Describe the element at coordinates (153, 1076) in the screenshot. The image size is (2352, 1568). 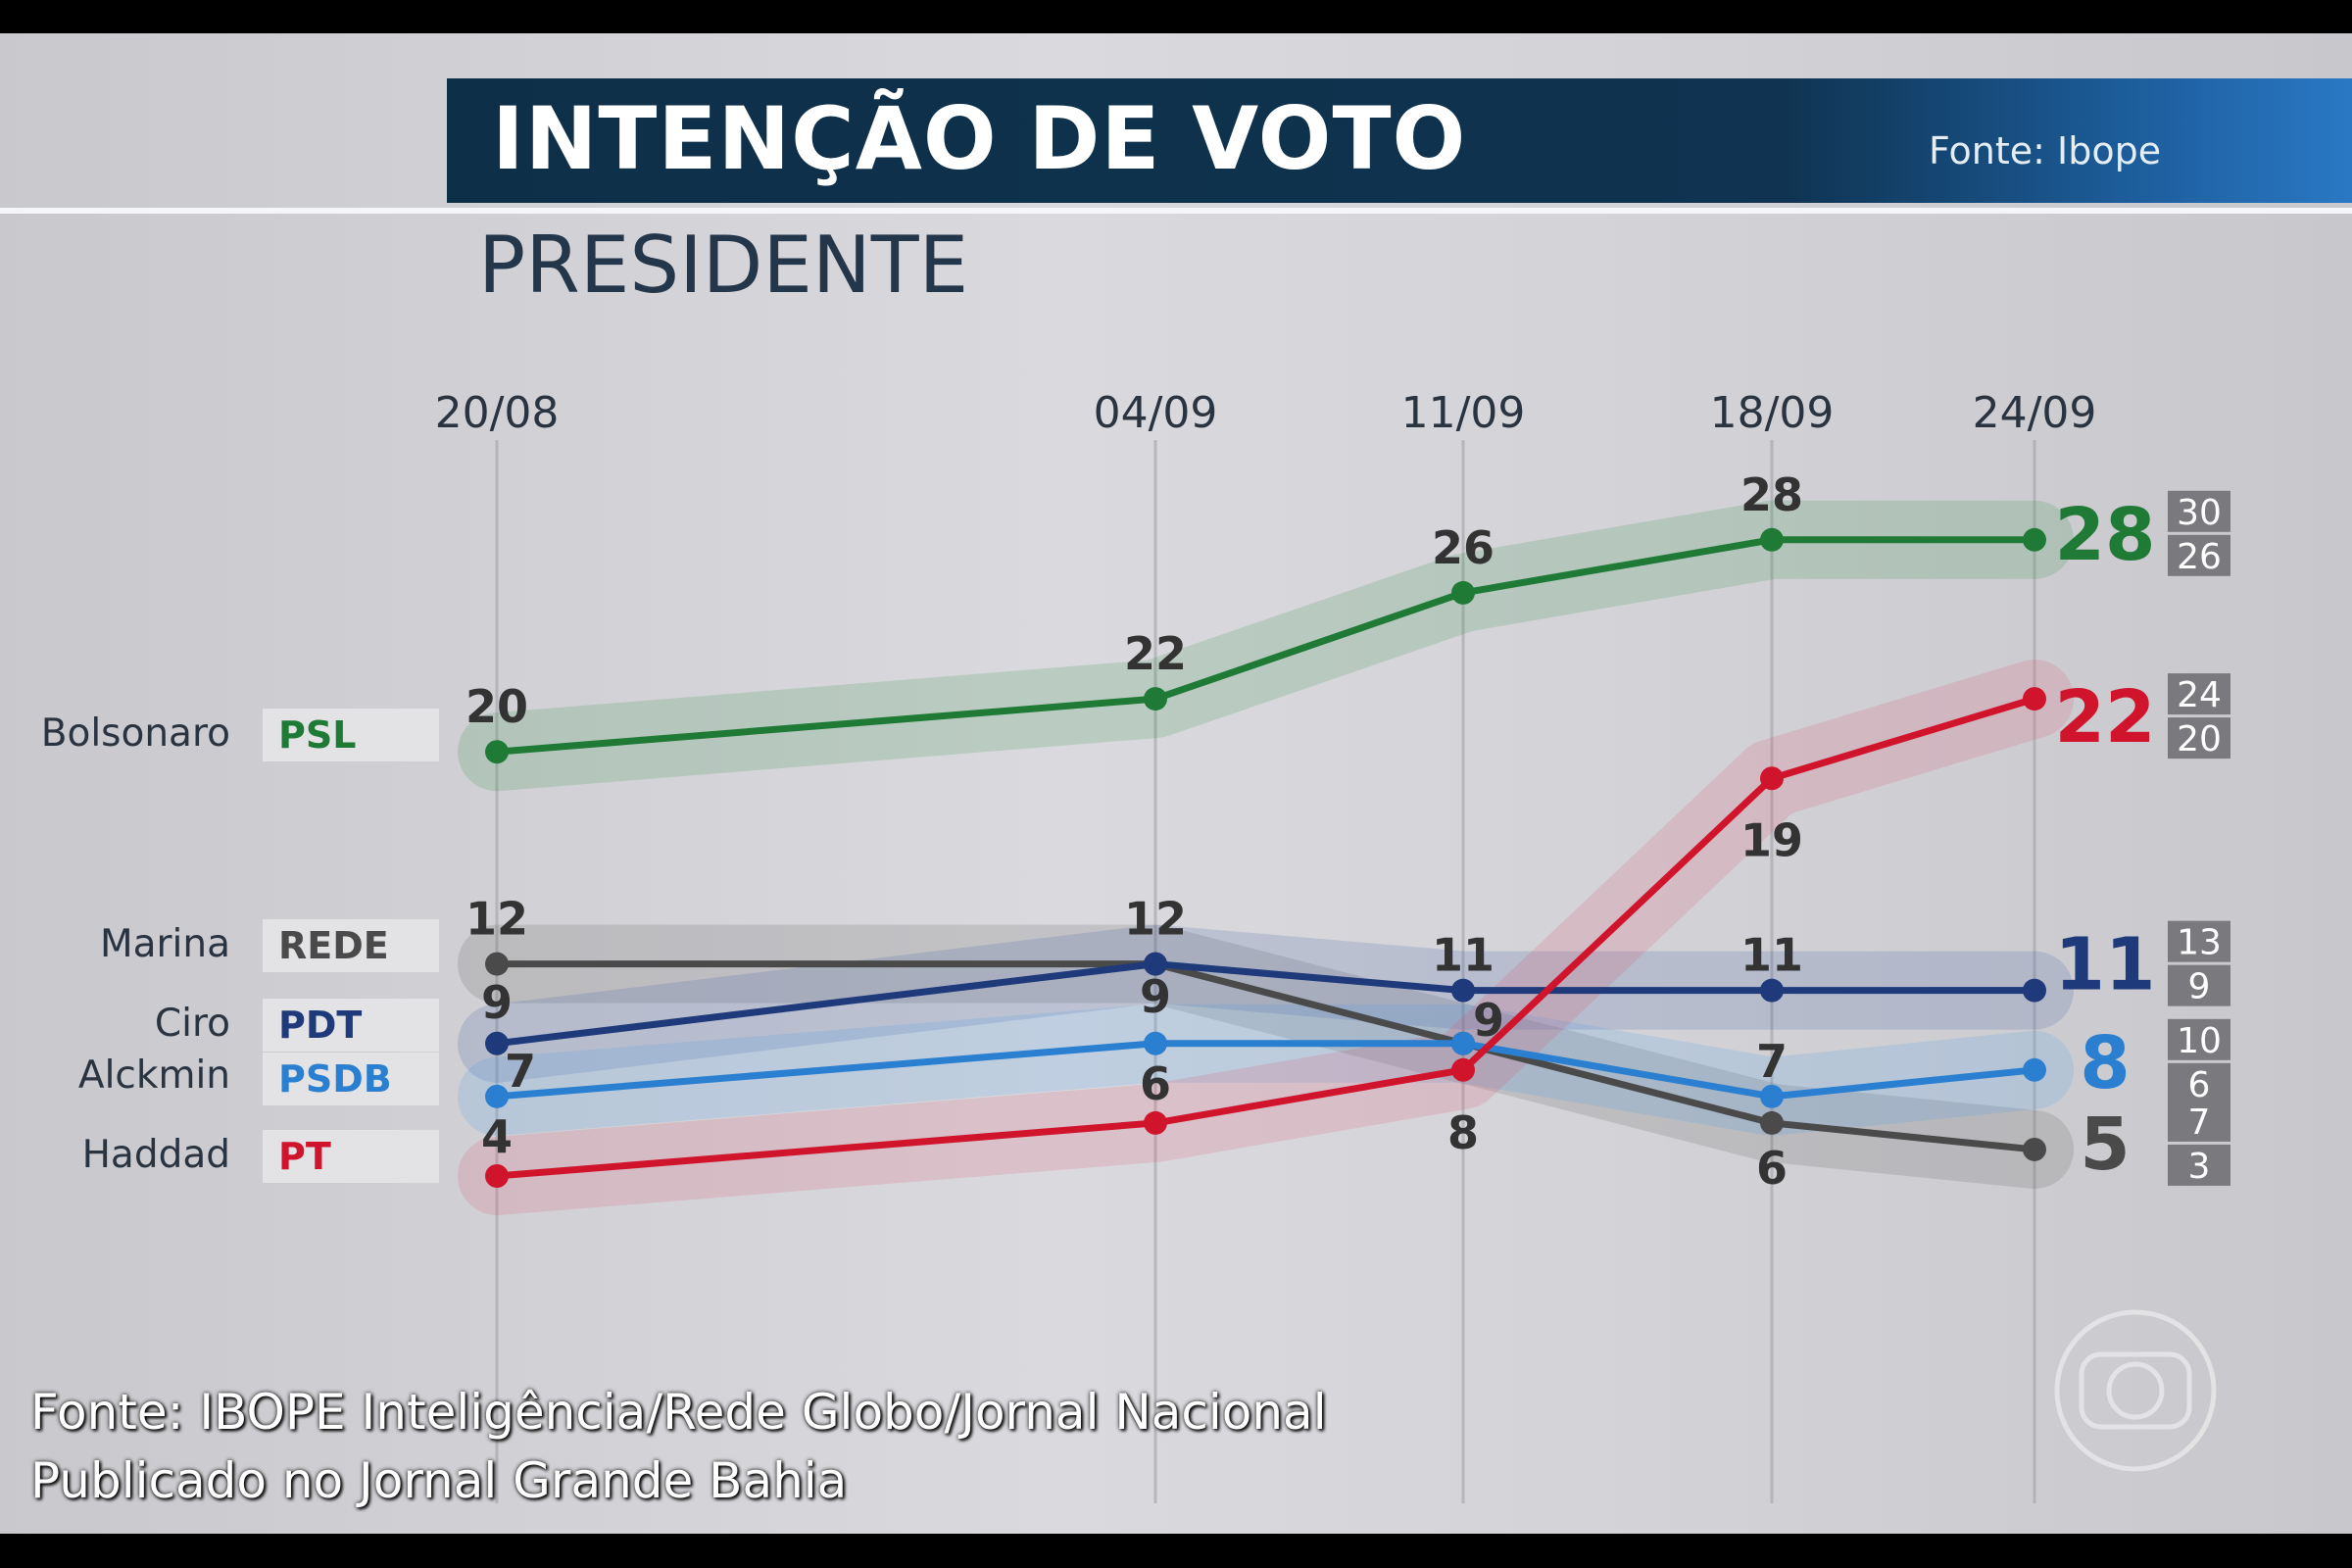
I see `legend-name-alckmin: Alckmin` at that location.